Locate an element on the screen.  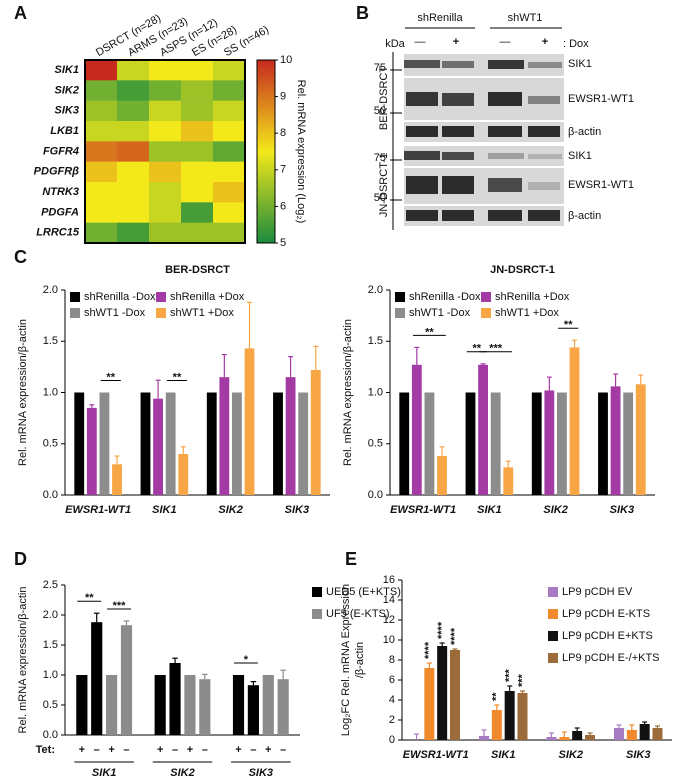
row-label: SIK1 is located at coordinates (67, 70).